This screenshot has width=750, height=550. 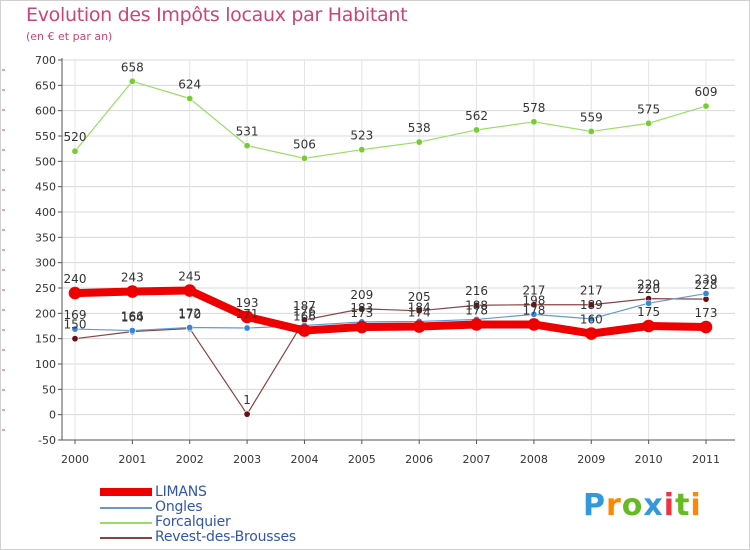 I want to click on y-tick-label: 350, so click(x=45, y=237).